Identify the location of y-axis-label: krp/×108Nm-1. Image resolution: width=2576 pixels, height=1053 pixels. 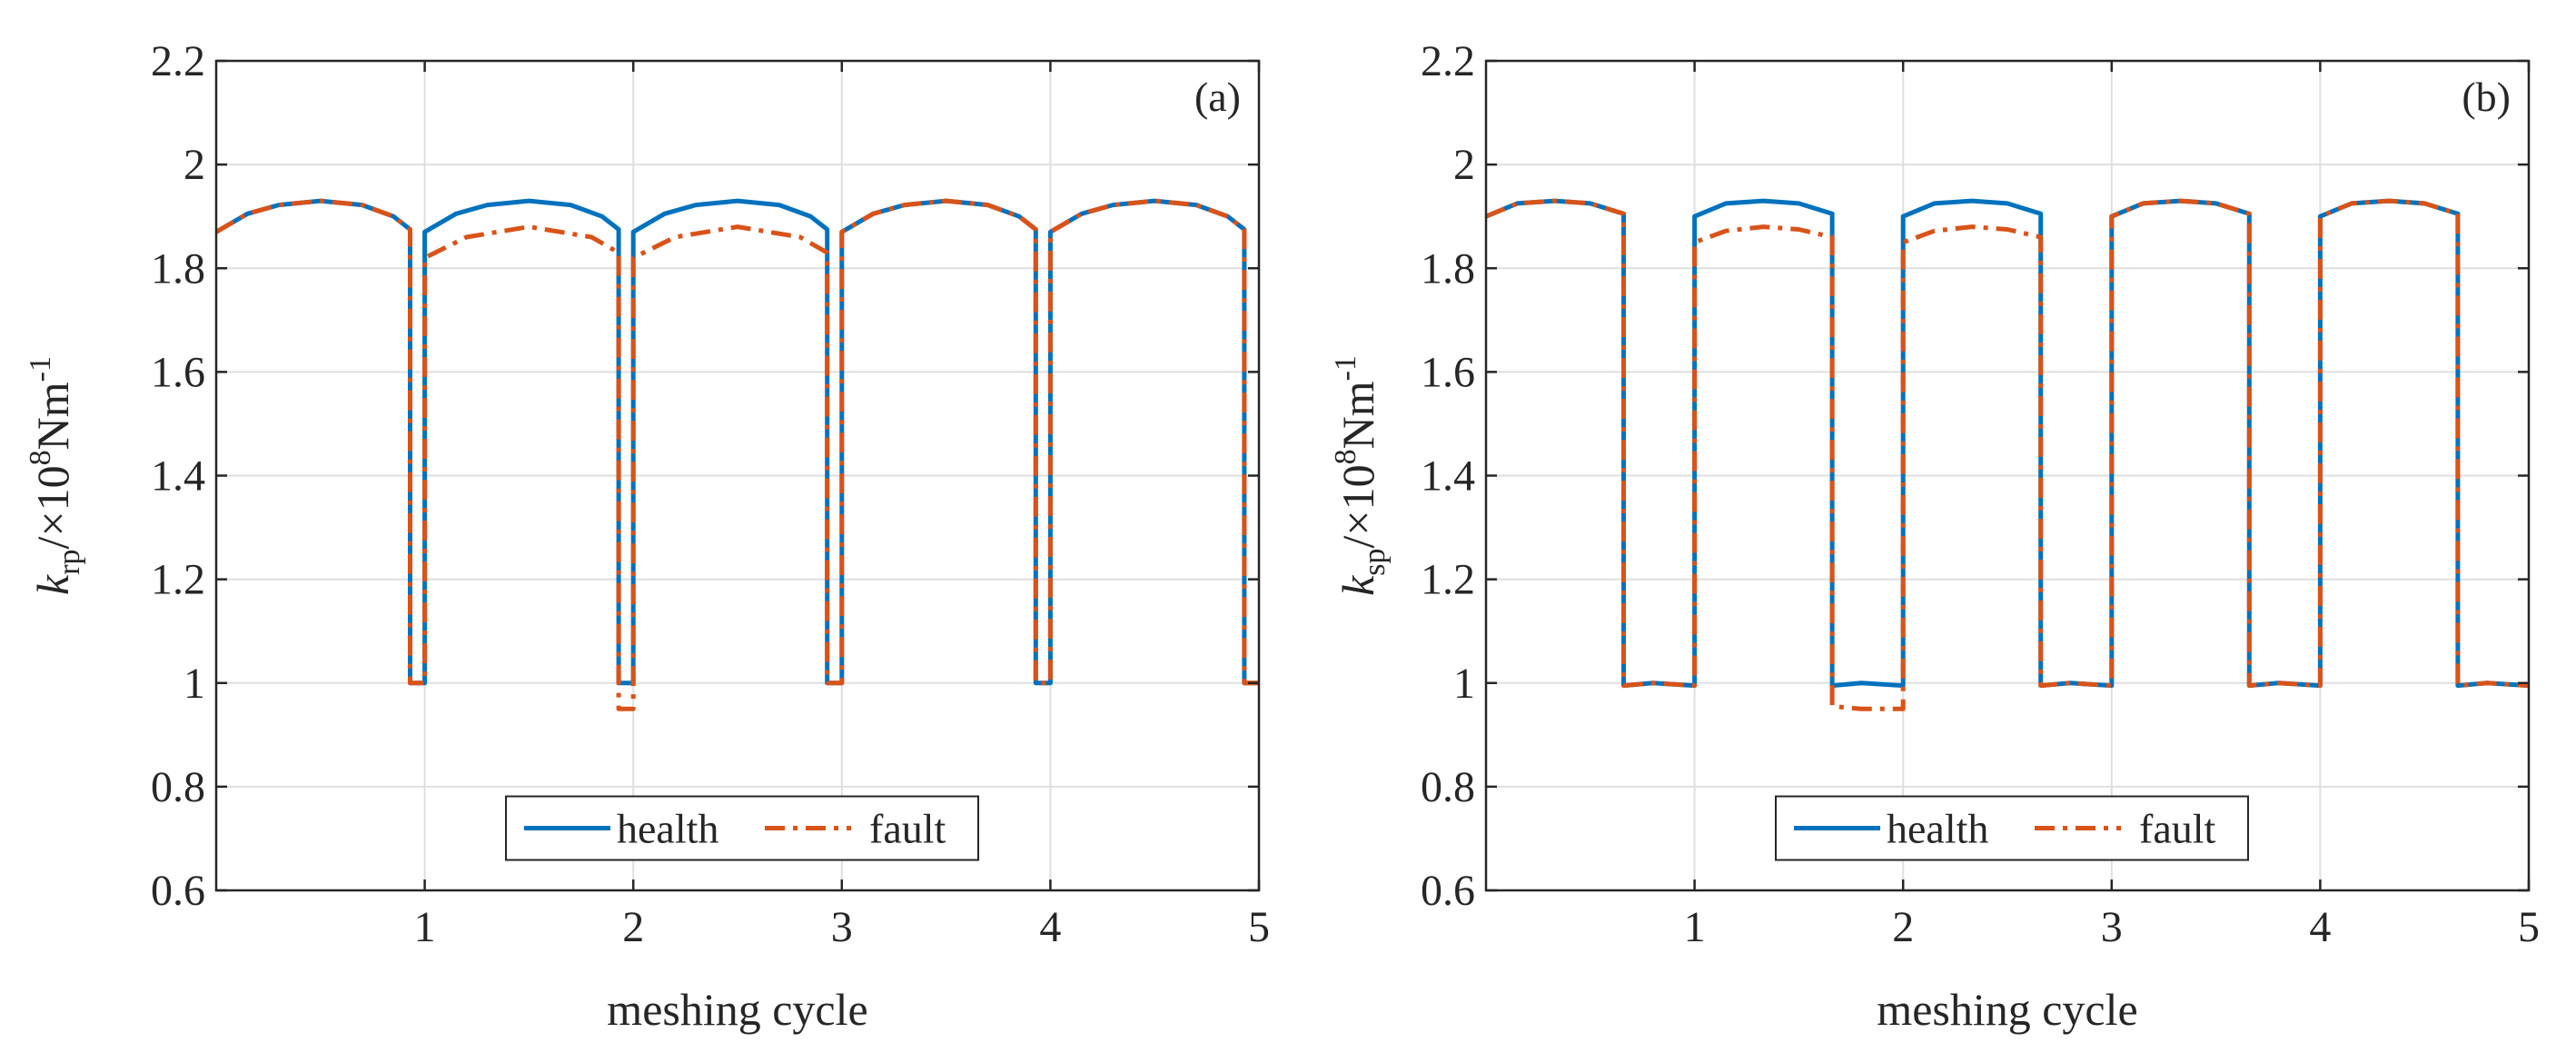
(55, 475).